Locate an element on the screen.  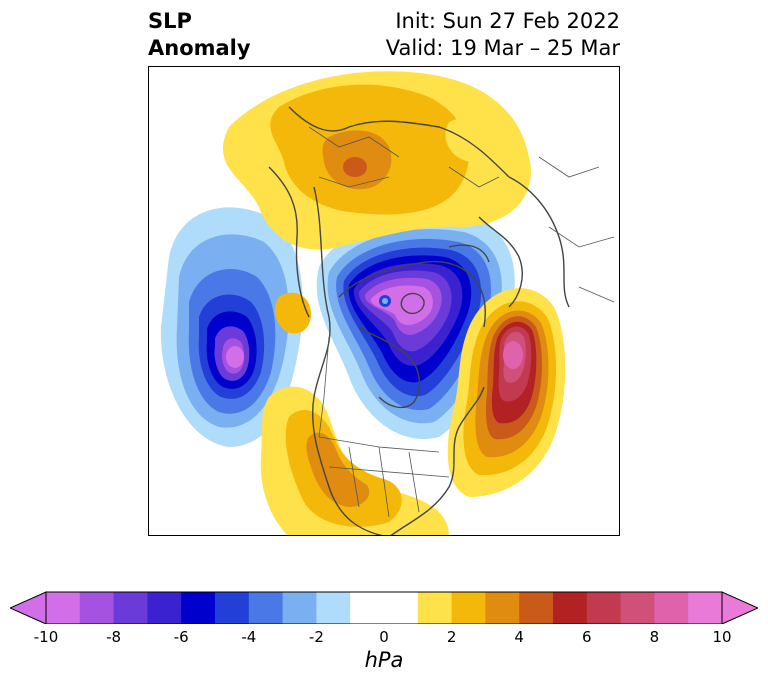
colorbar-units: hPa is located at coordinates (384, 660).